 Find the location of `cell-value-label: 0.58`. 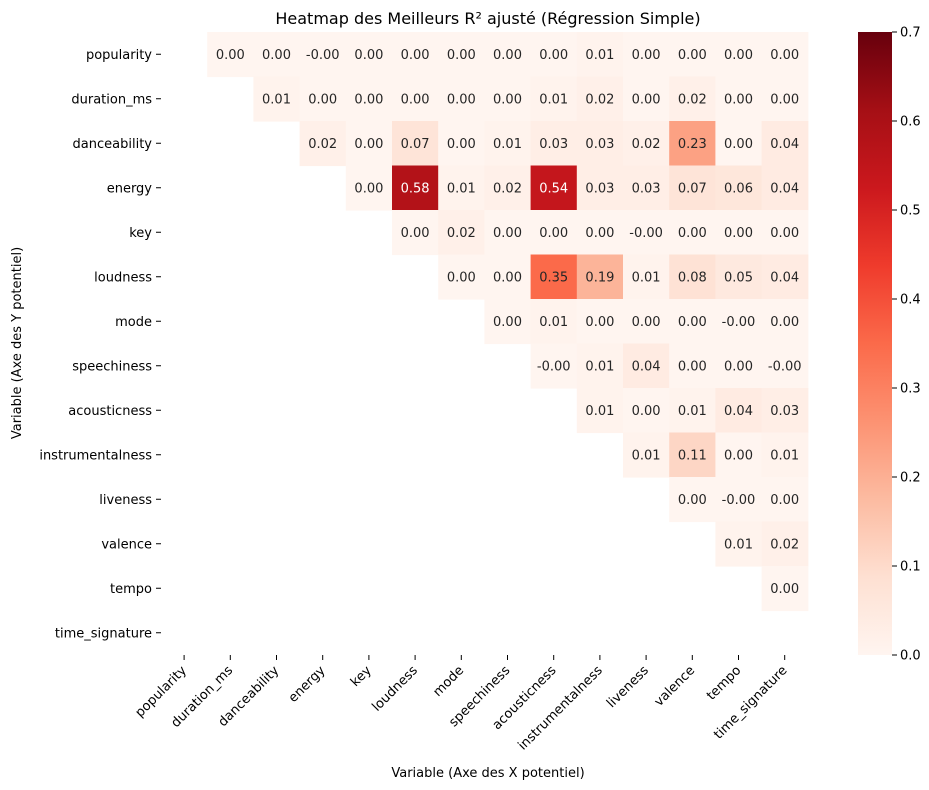

cell-value-label: 0.58 is located at coordinates (415, 188).